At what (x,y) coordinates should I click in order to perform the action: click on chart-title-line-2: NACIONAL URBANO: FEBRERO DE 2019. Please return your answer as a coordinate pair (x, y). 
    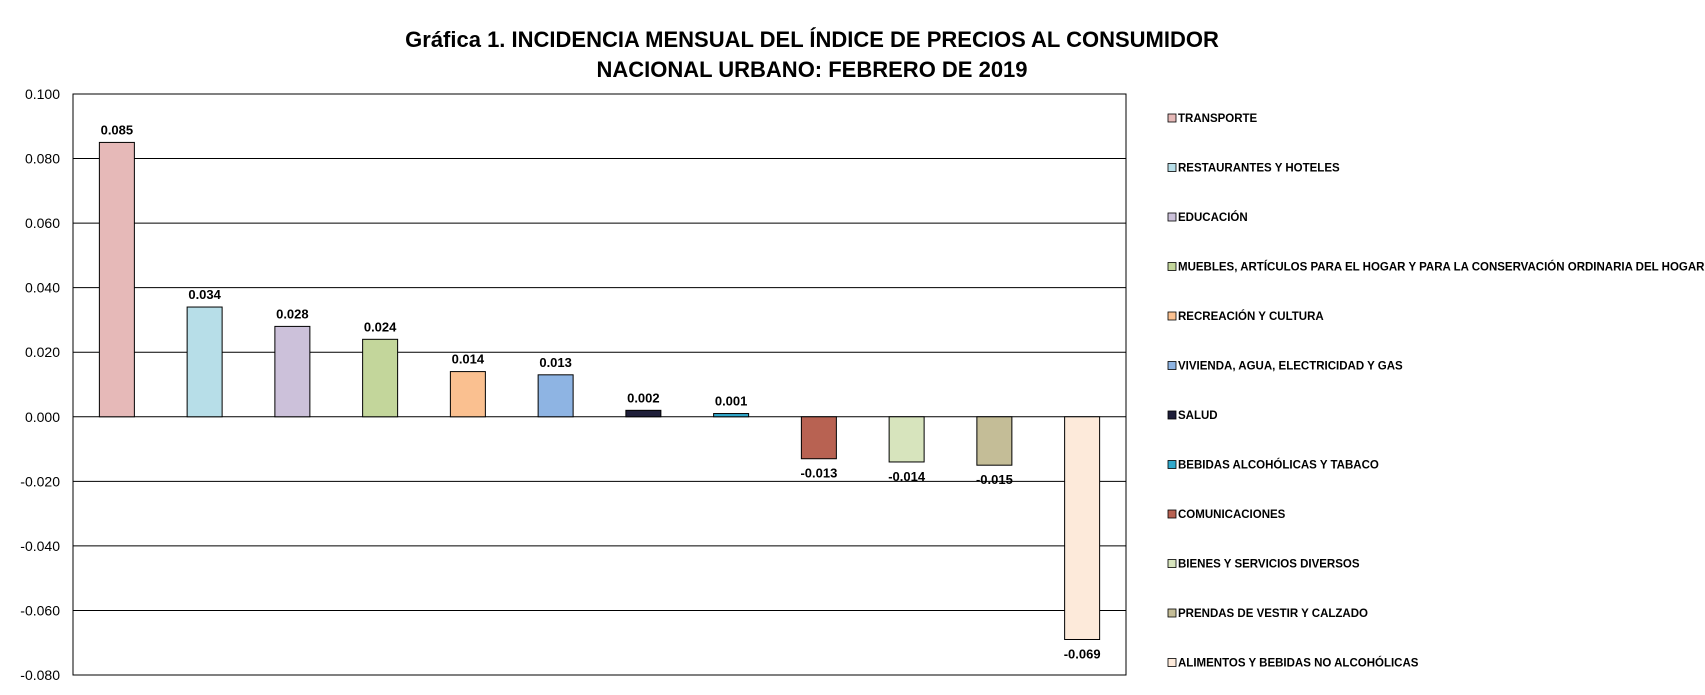
    Looking at the image, I should click on (811, 69).